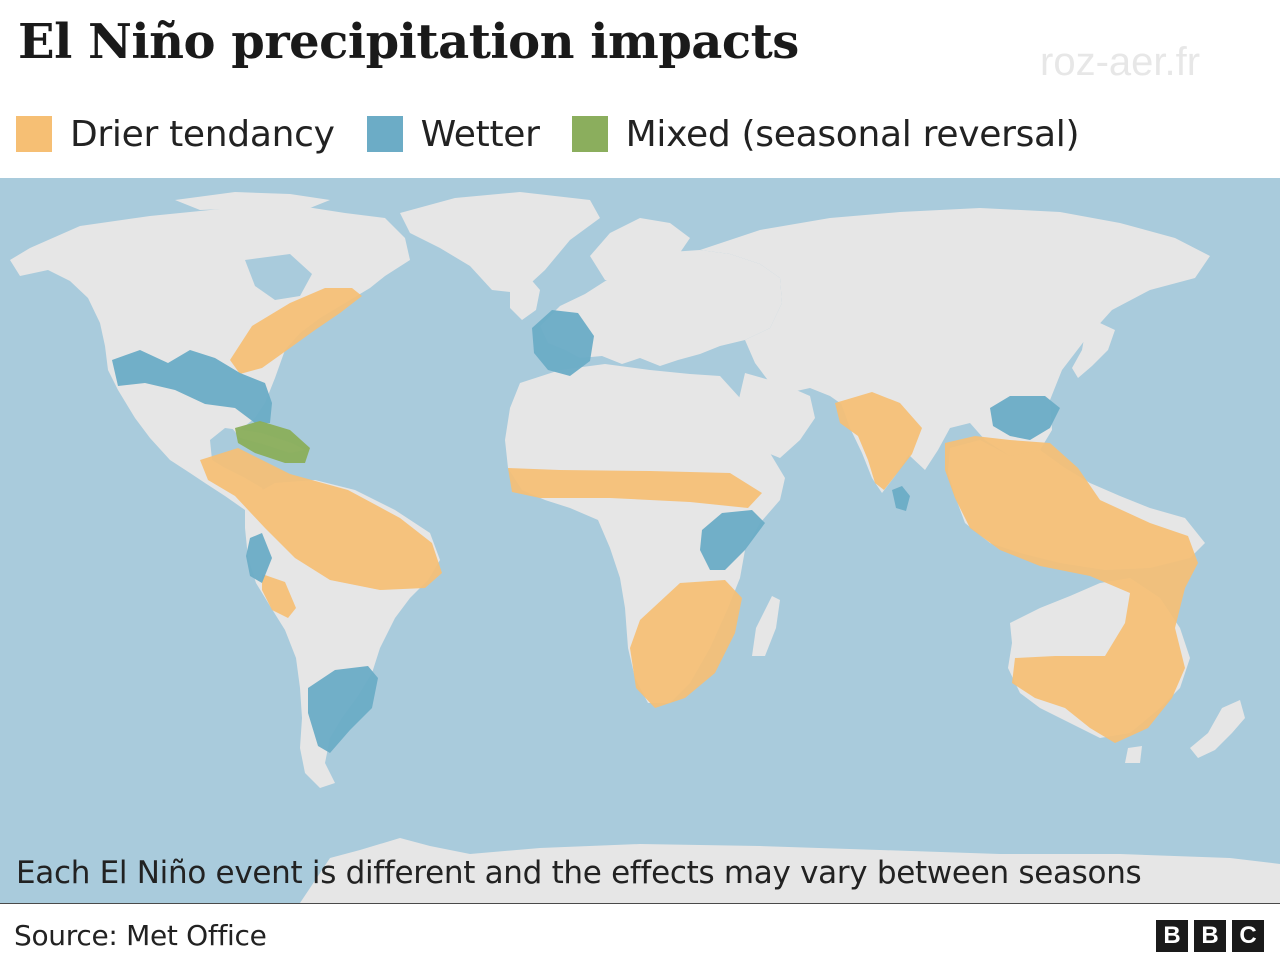 Image resolution: width=1280 pixels, height=968 pixels. What do you see at coordinates (1210, 936) in the screenshot?
I see `bbc-logo-letter-b2: B` at bounding box center [1210, 936].